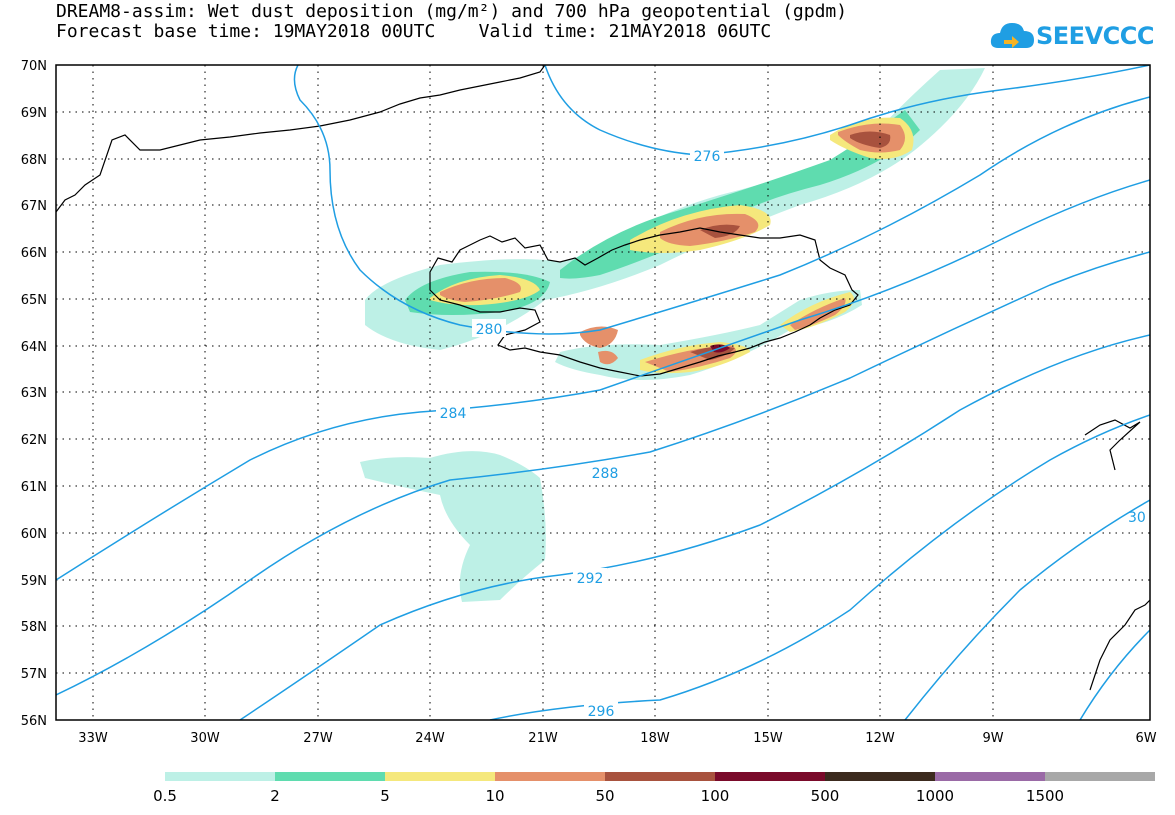 Image resolution: width=1175 pixels, height=815 pixels. What do you see at coordinates (880, 738) in the screenshot?
I see `lon-label: 12W` at bounding box center [880, 738].